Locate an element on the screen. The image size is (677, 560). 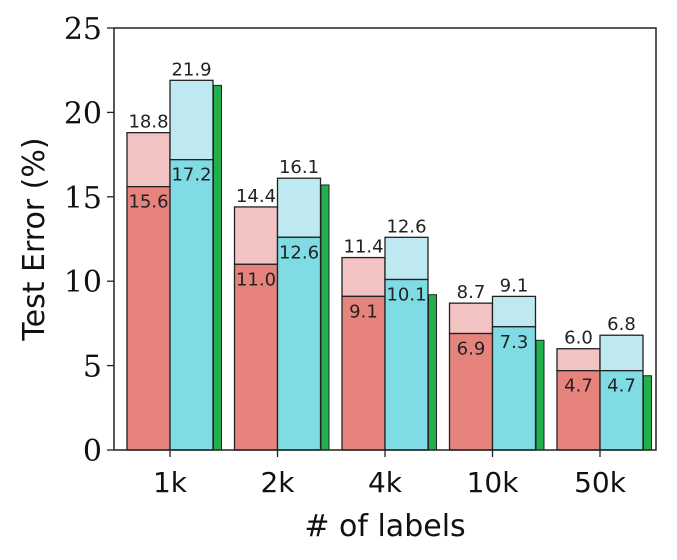
data-label-upper-50k-s1: 6.0 is located at coordinates (578, 338).